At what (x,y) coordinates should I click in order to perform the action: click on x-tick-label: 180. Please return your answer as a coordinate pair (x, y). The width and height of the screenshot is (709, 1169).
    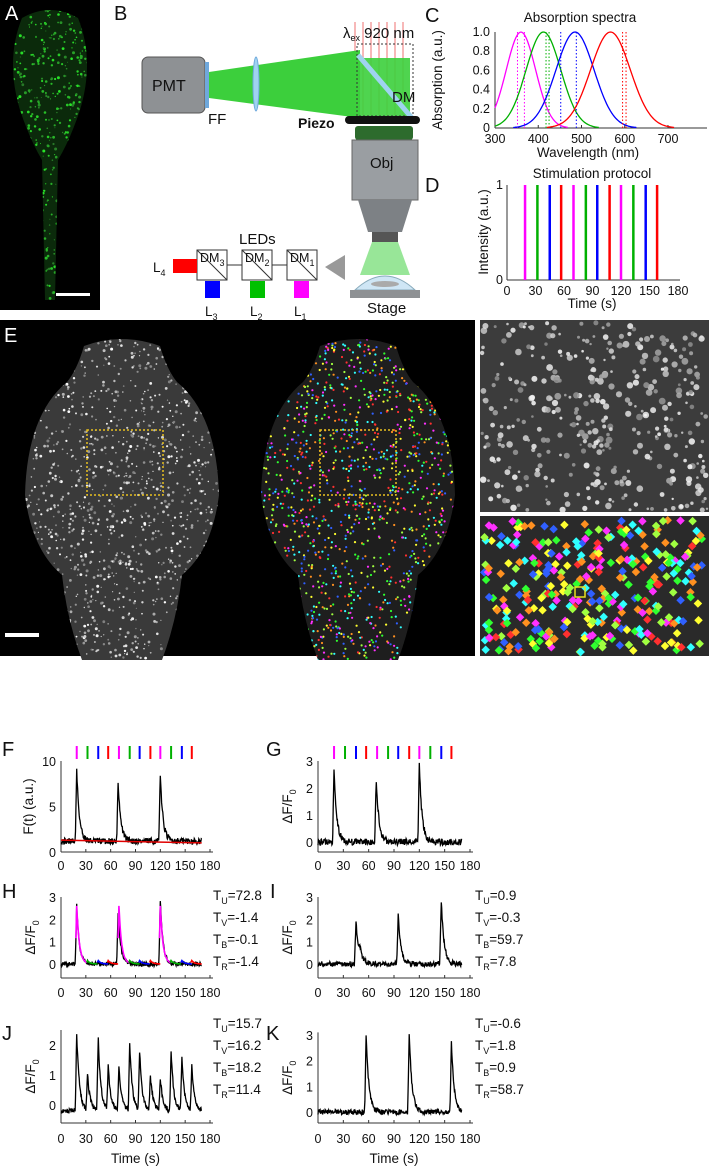
    Looking at the image, I should click on (210, 993).